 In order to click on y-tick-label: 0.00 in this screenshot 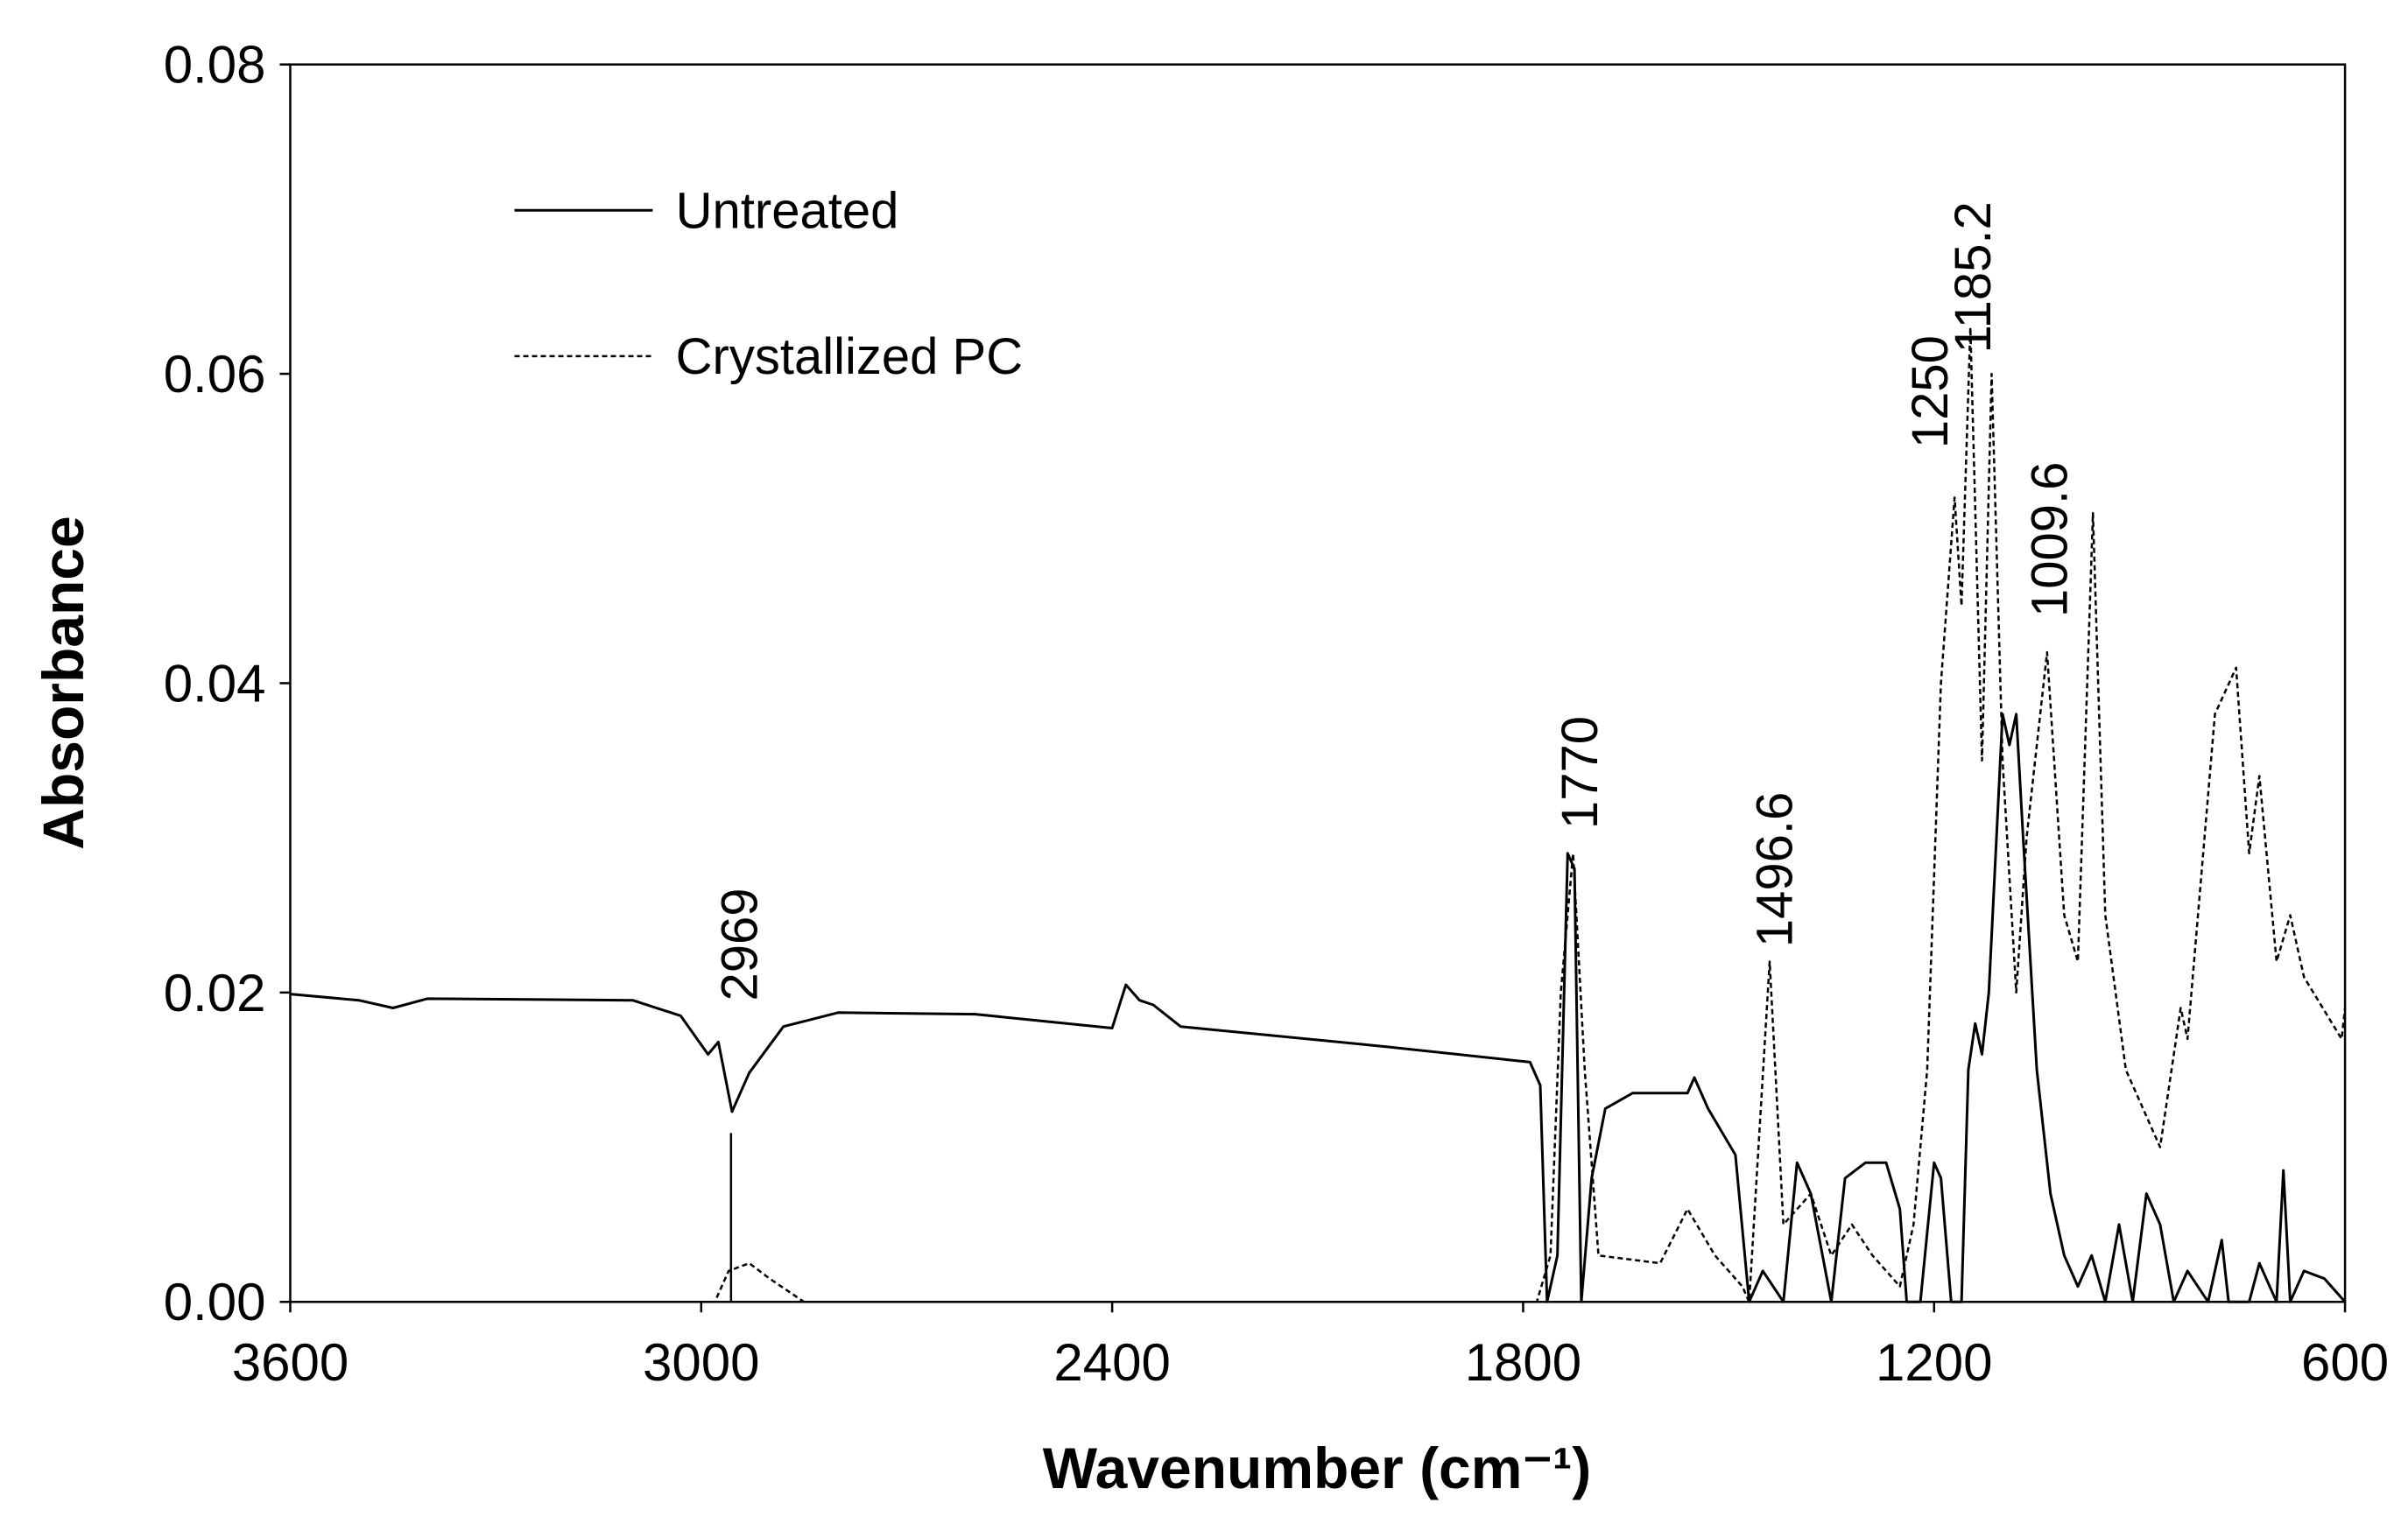, I will do `click(215, 1302)`.